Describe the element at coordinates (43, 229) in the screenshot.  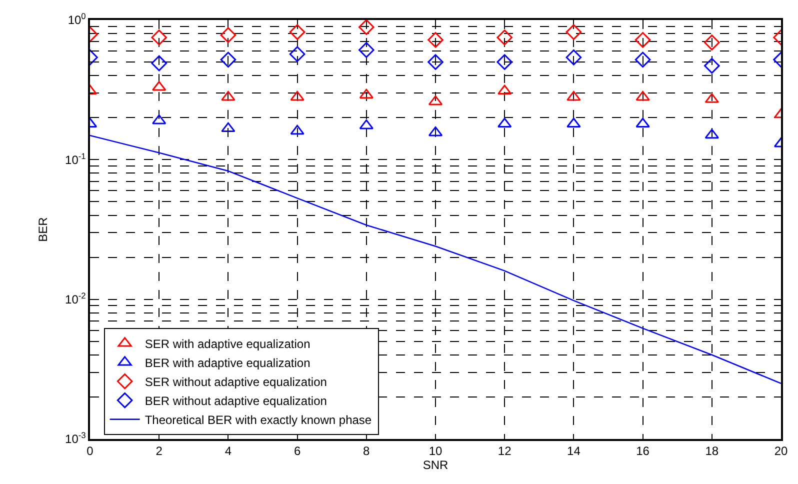
I see `y-axis-title: BER` at that location.